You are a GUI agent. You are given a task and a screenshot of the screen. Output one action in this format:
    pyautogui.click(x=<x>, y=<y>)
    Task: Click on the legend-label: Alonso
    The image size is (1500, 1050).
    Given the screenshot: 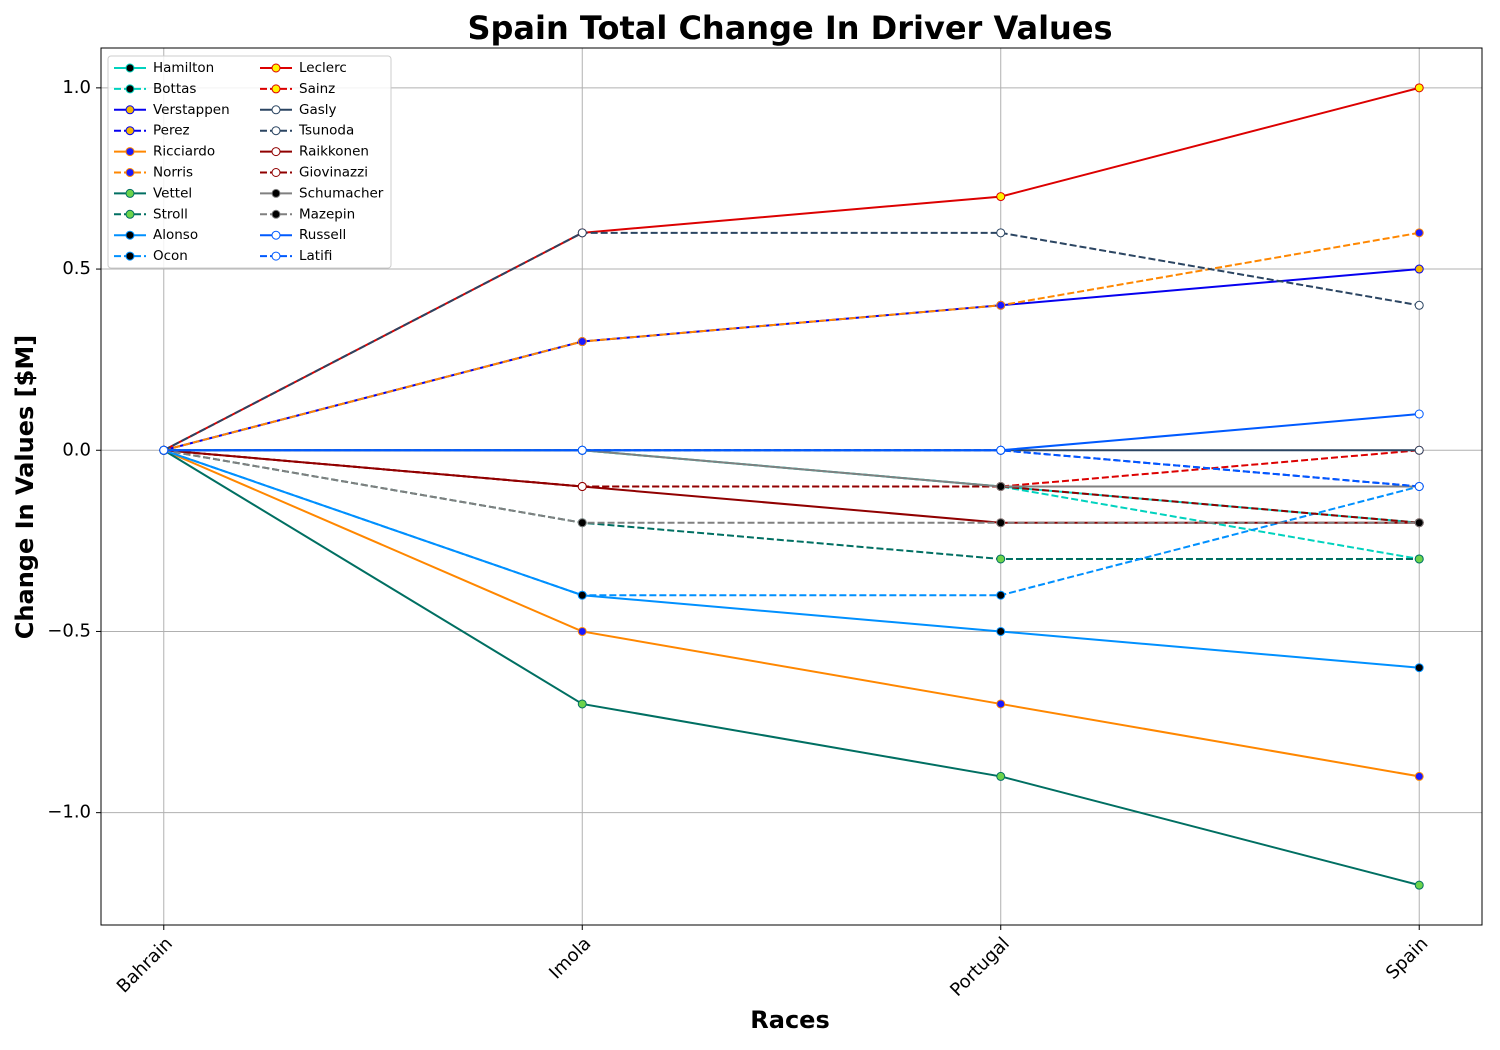 What is the action you would take?
    pyautogui.click(x=175, y=235)
    